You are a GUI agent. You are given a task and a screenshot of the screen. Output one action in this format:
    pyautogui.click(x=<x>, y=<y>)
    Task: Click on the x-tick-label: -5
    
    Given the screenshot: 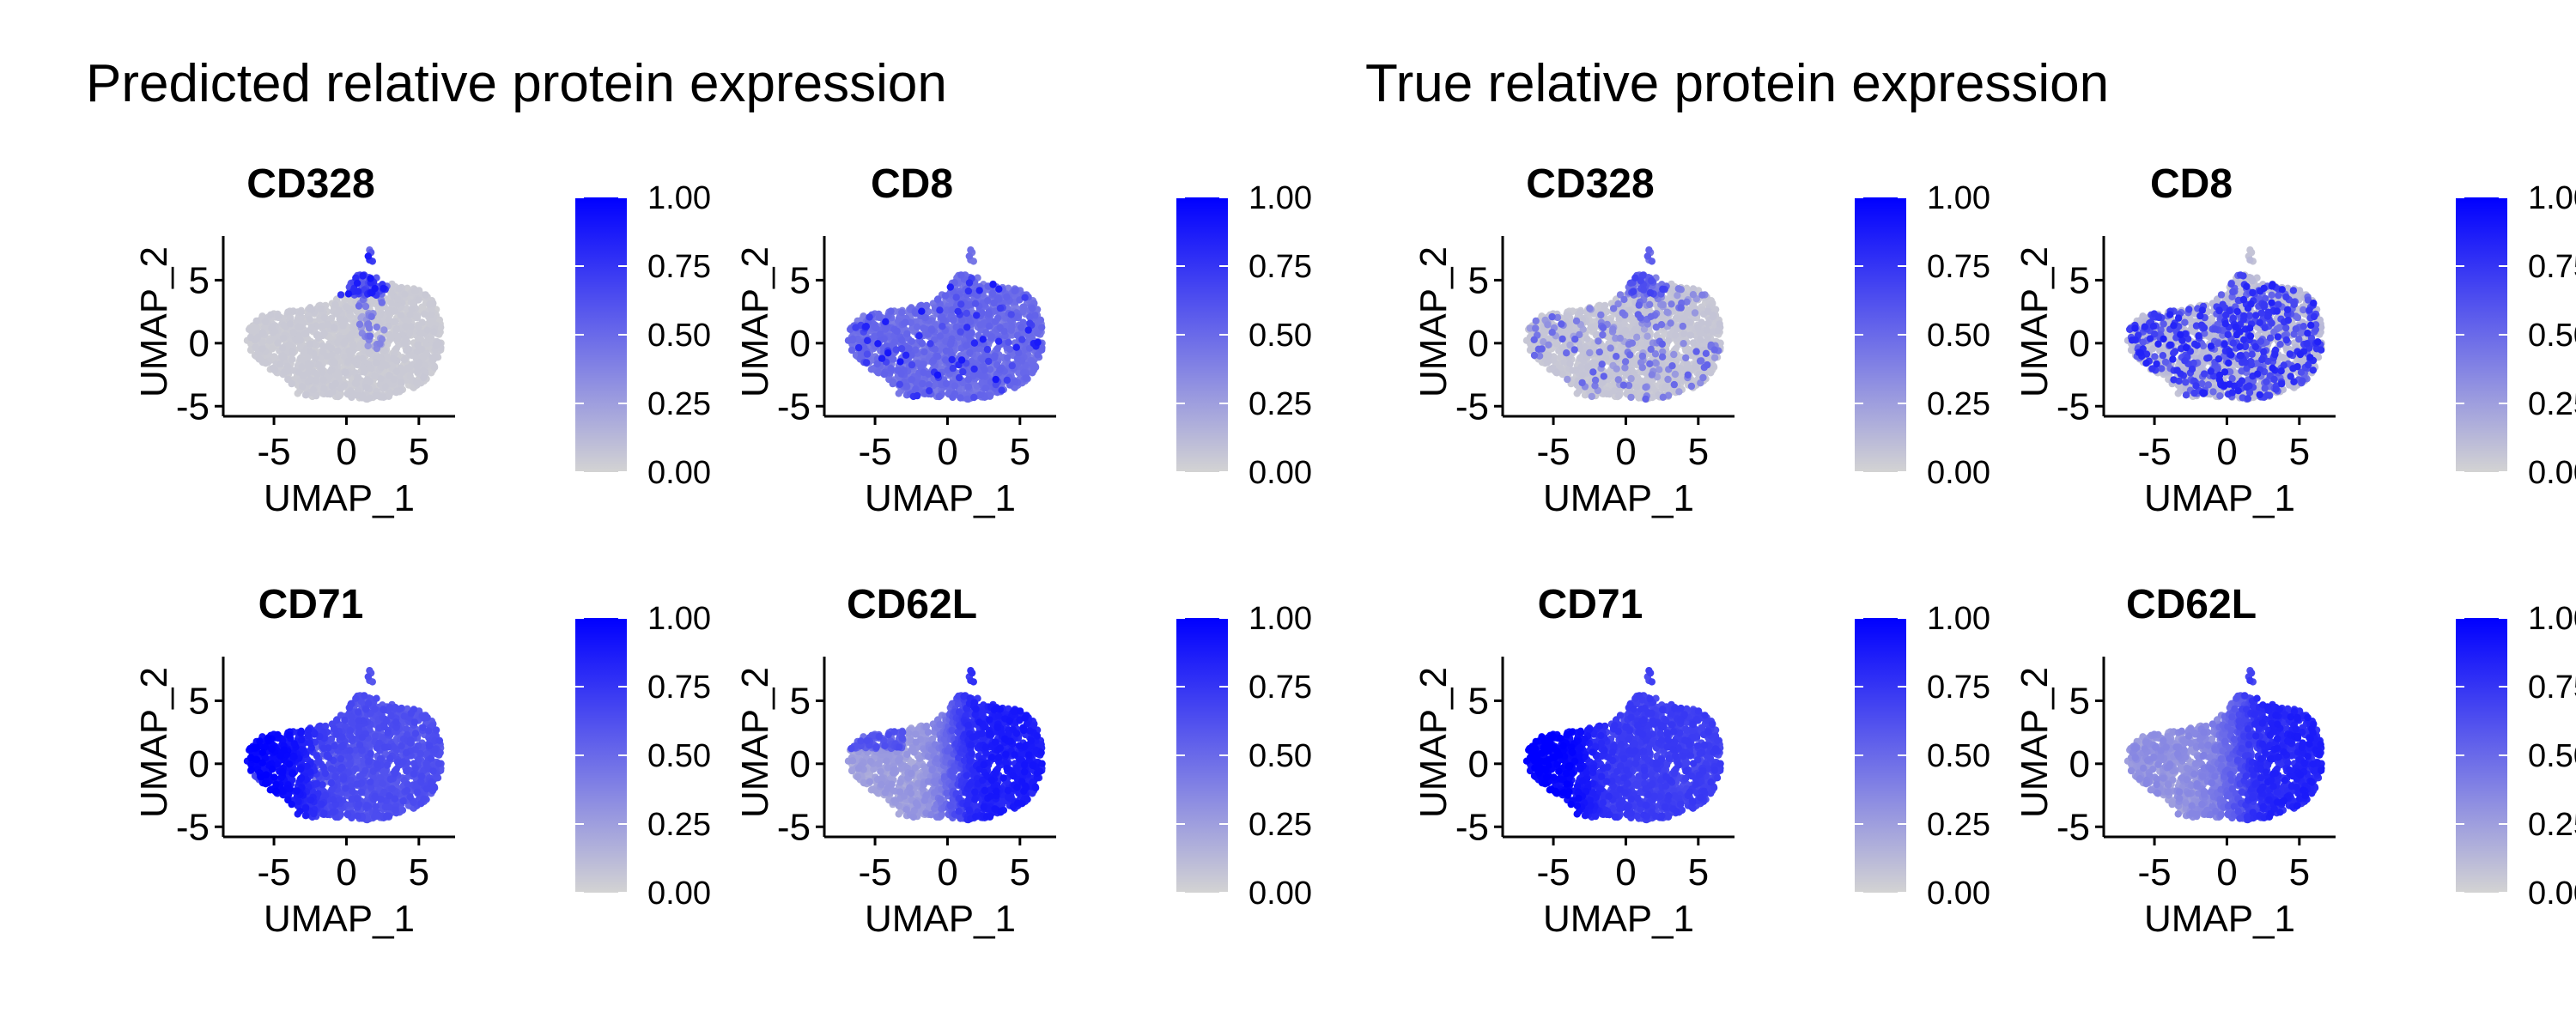 What is the action you would take?
    pyautogui.click(x=274, y=452)
    